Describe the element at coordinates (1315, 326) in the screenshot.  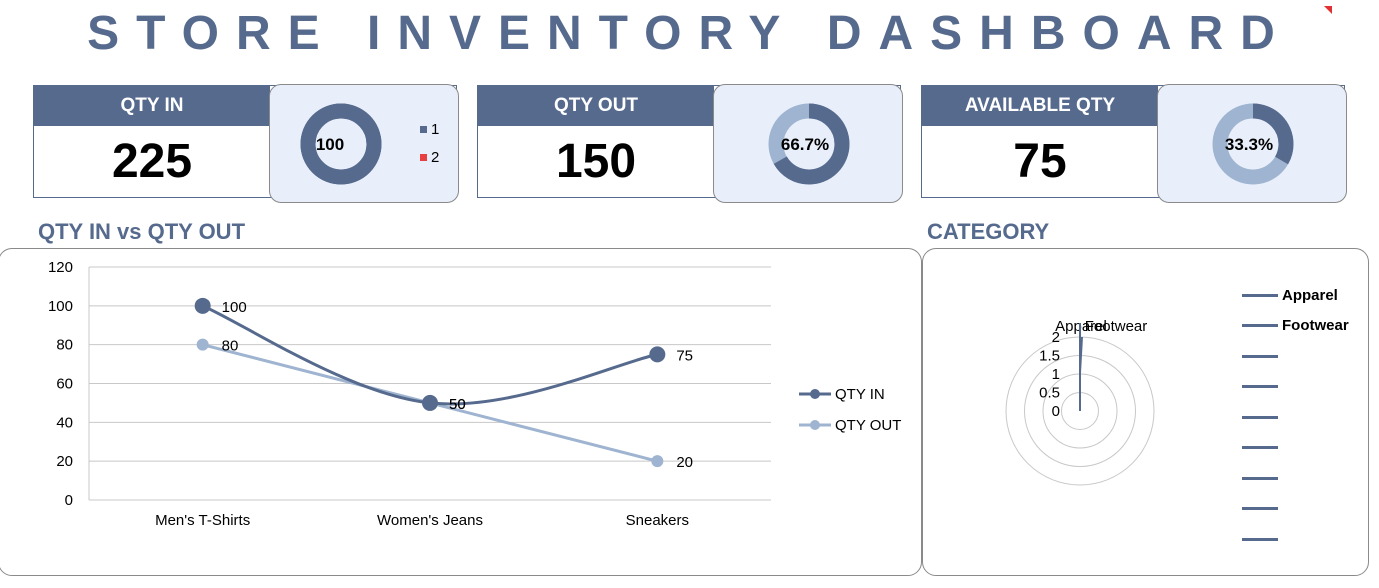
I see `legend-label: Footwear` at that location.